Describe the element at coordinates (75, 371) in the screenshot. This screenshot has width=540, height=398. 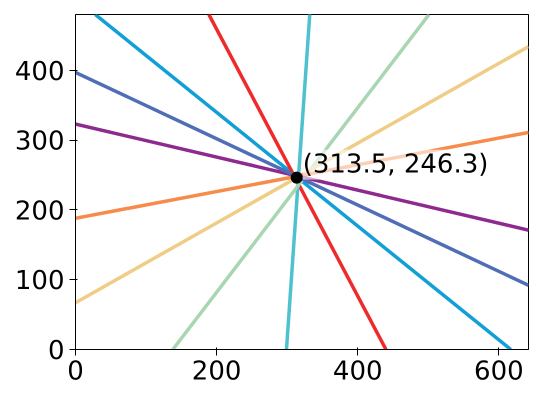
I see `x-tick-label: 0` at that location.